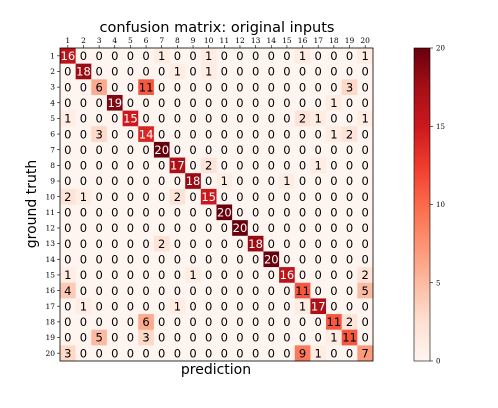  Describe the element at coordinates (67, 119) in the screenshot. I see `cell-value-label: 1` at that location.